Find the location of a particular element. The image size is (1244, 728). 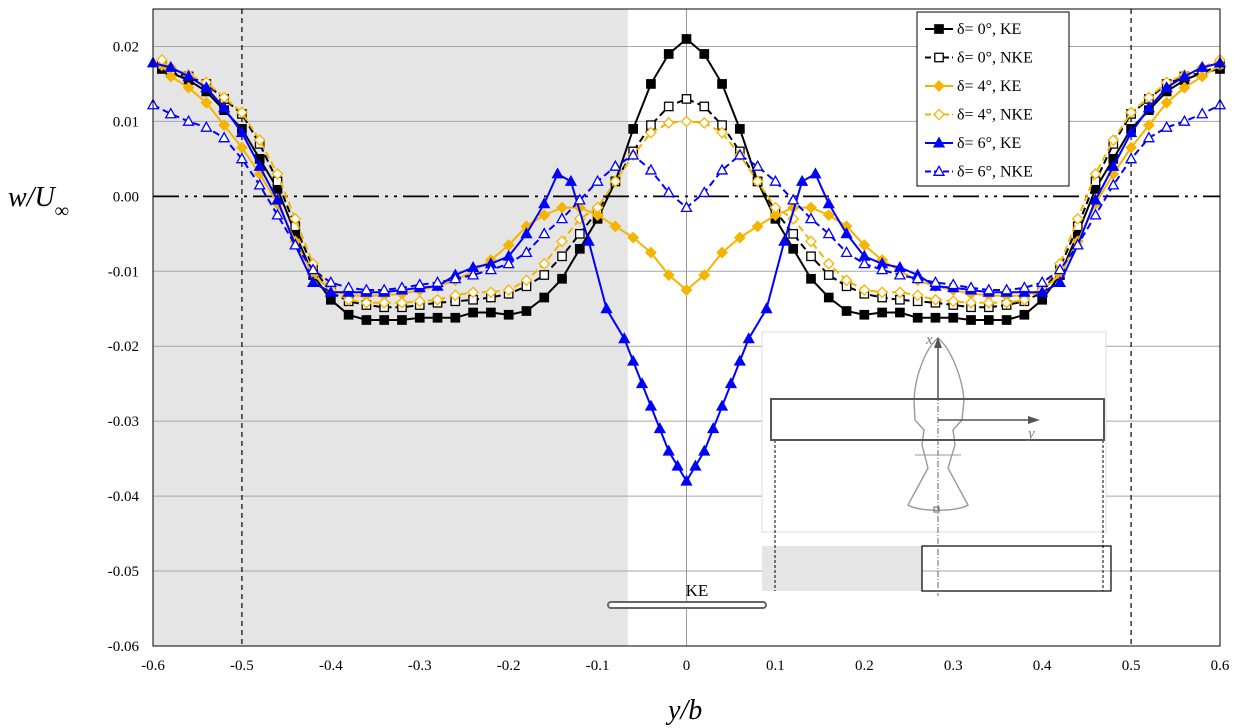

inset-ke-marker is located at coordinates (936, 509).